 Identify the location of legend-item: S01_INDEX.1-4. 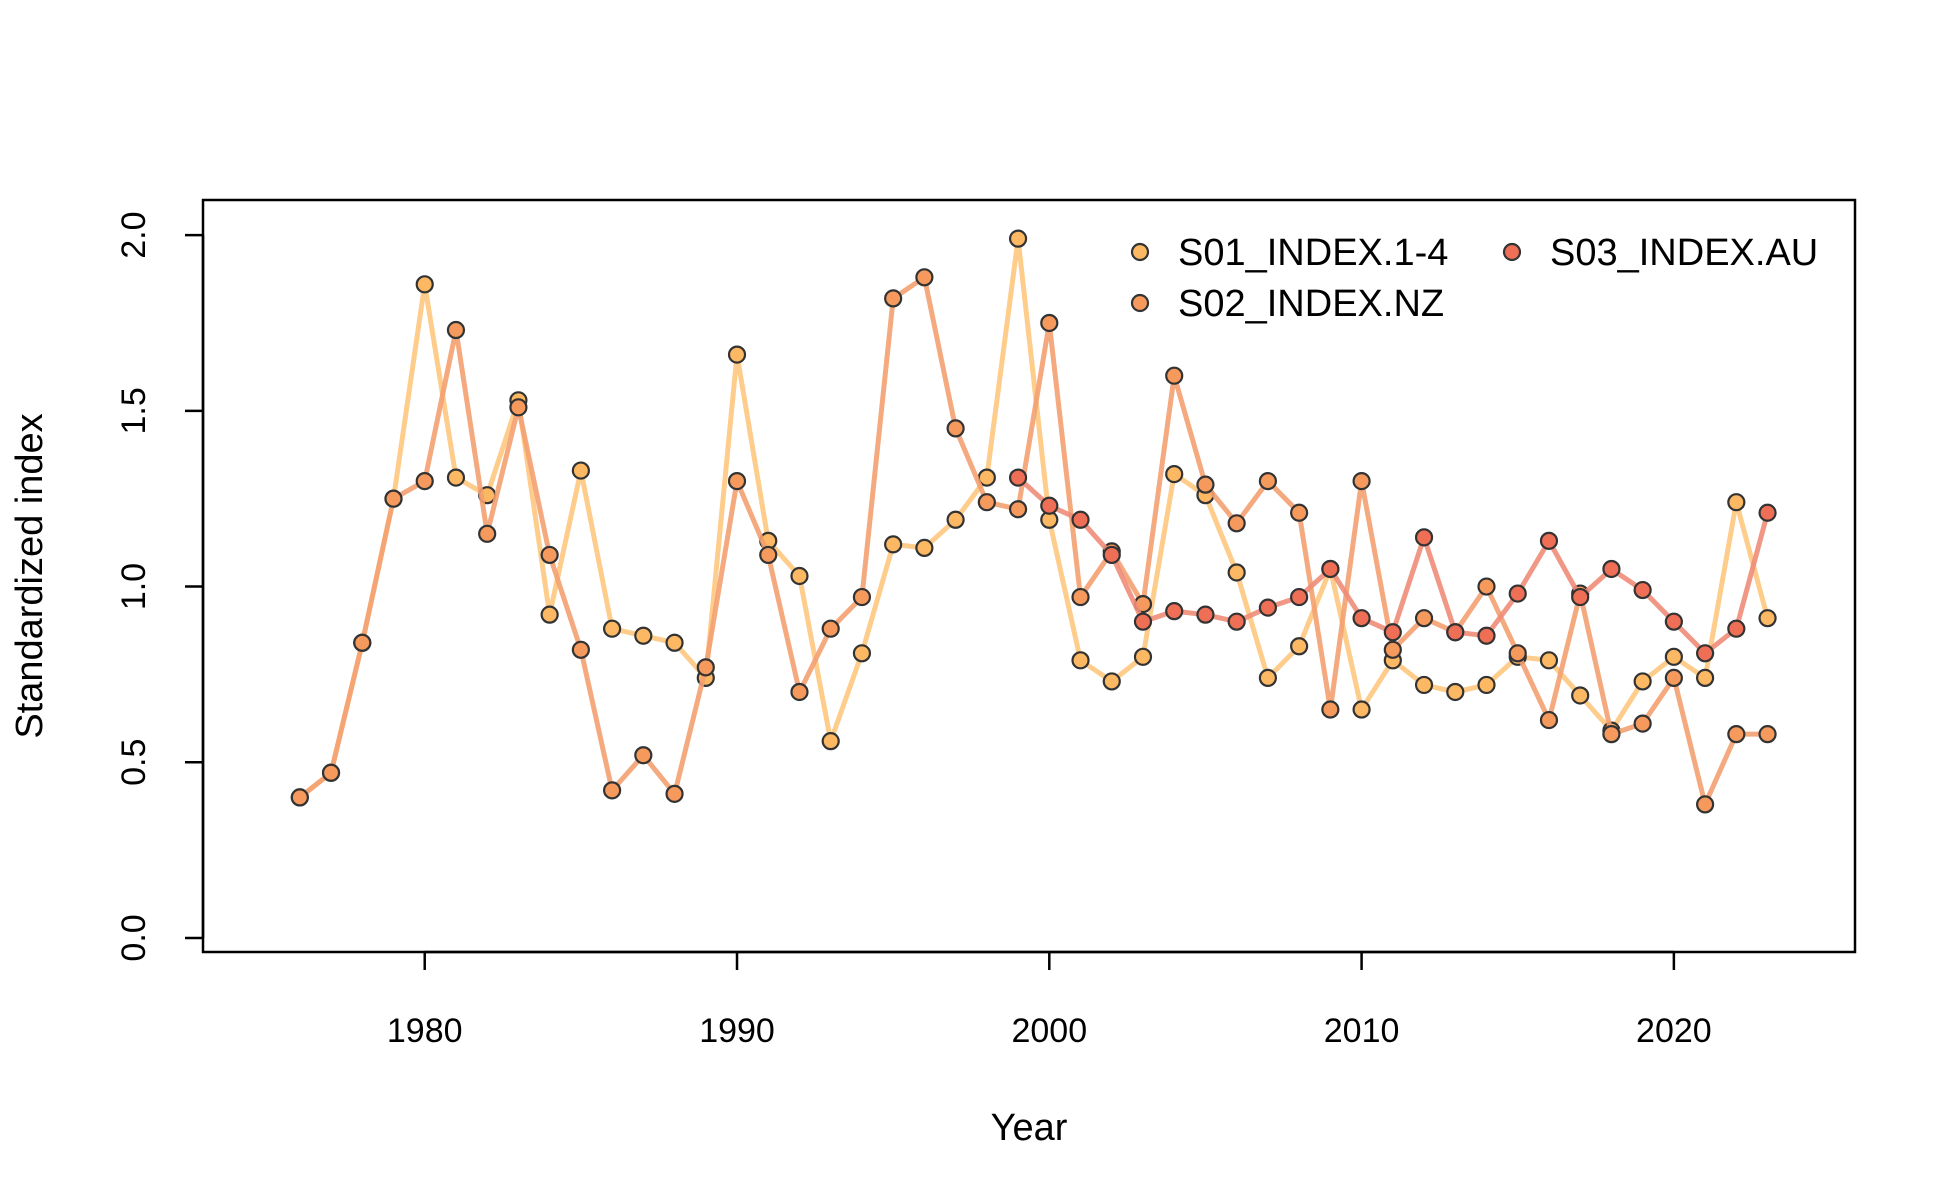
(1289, 253).